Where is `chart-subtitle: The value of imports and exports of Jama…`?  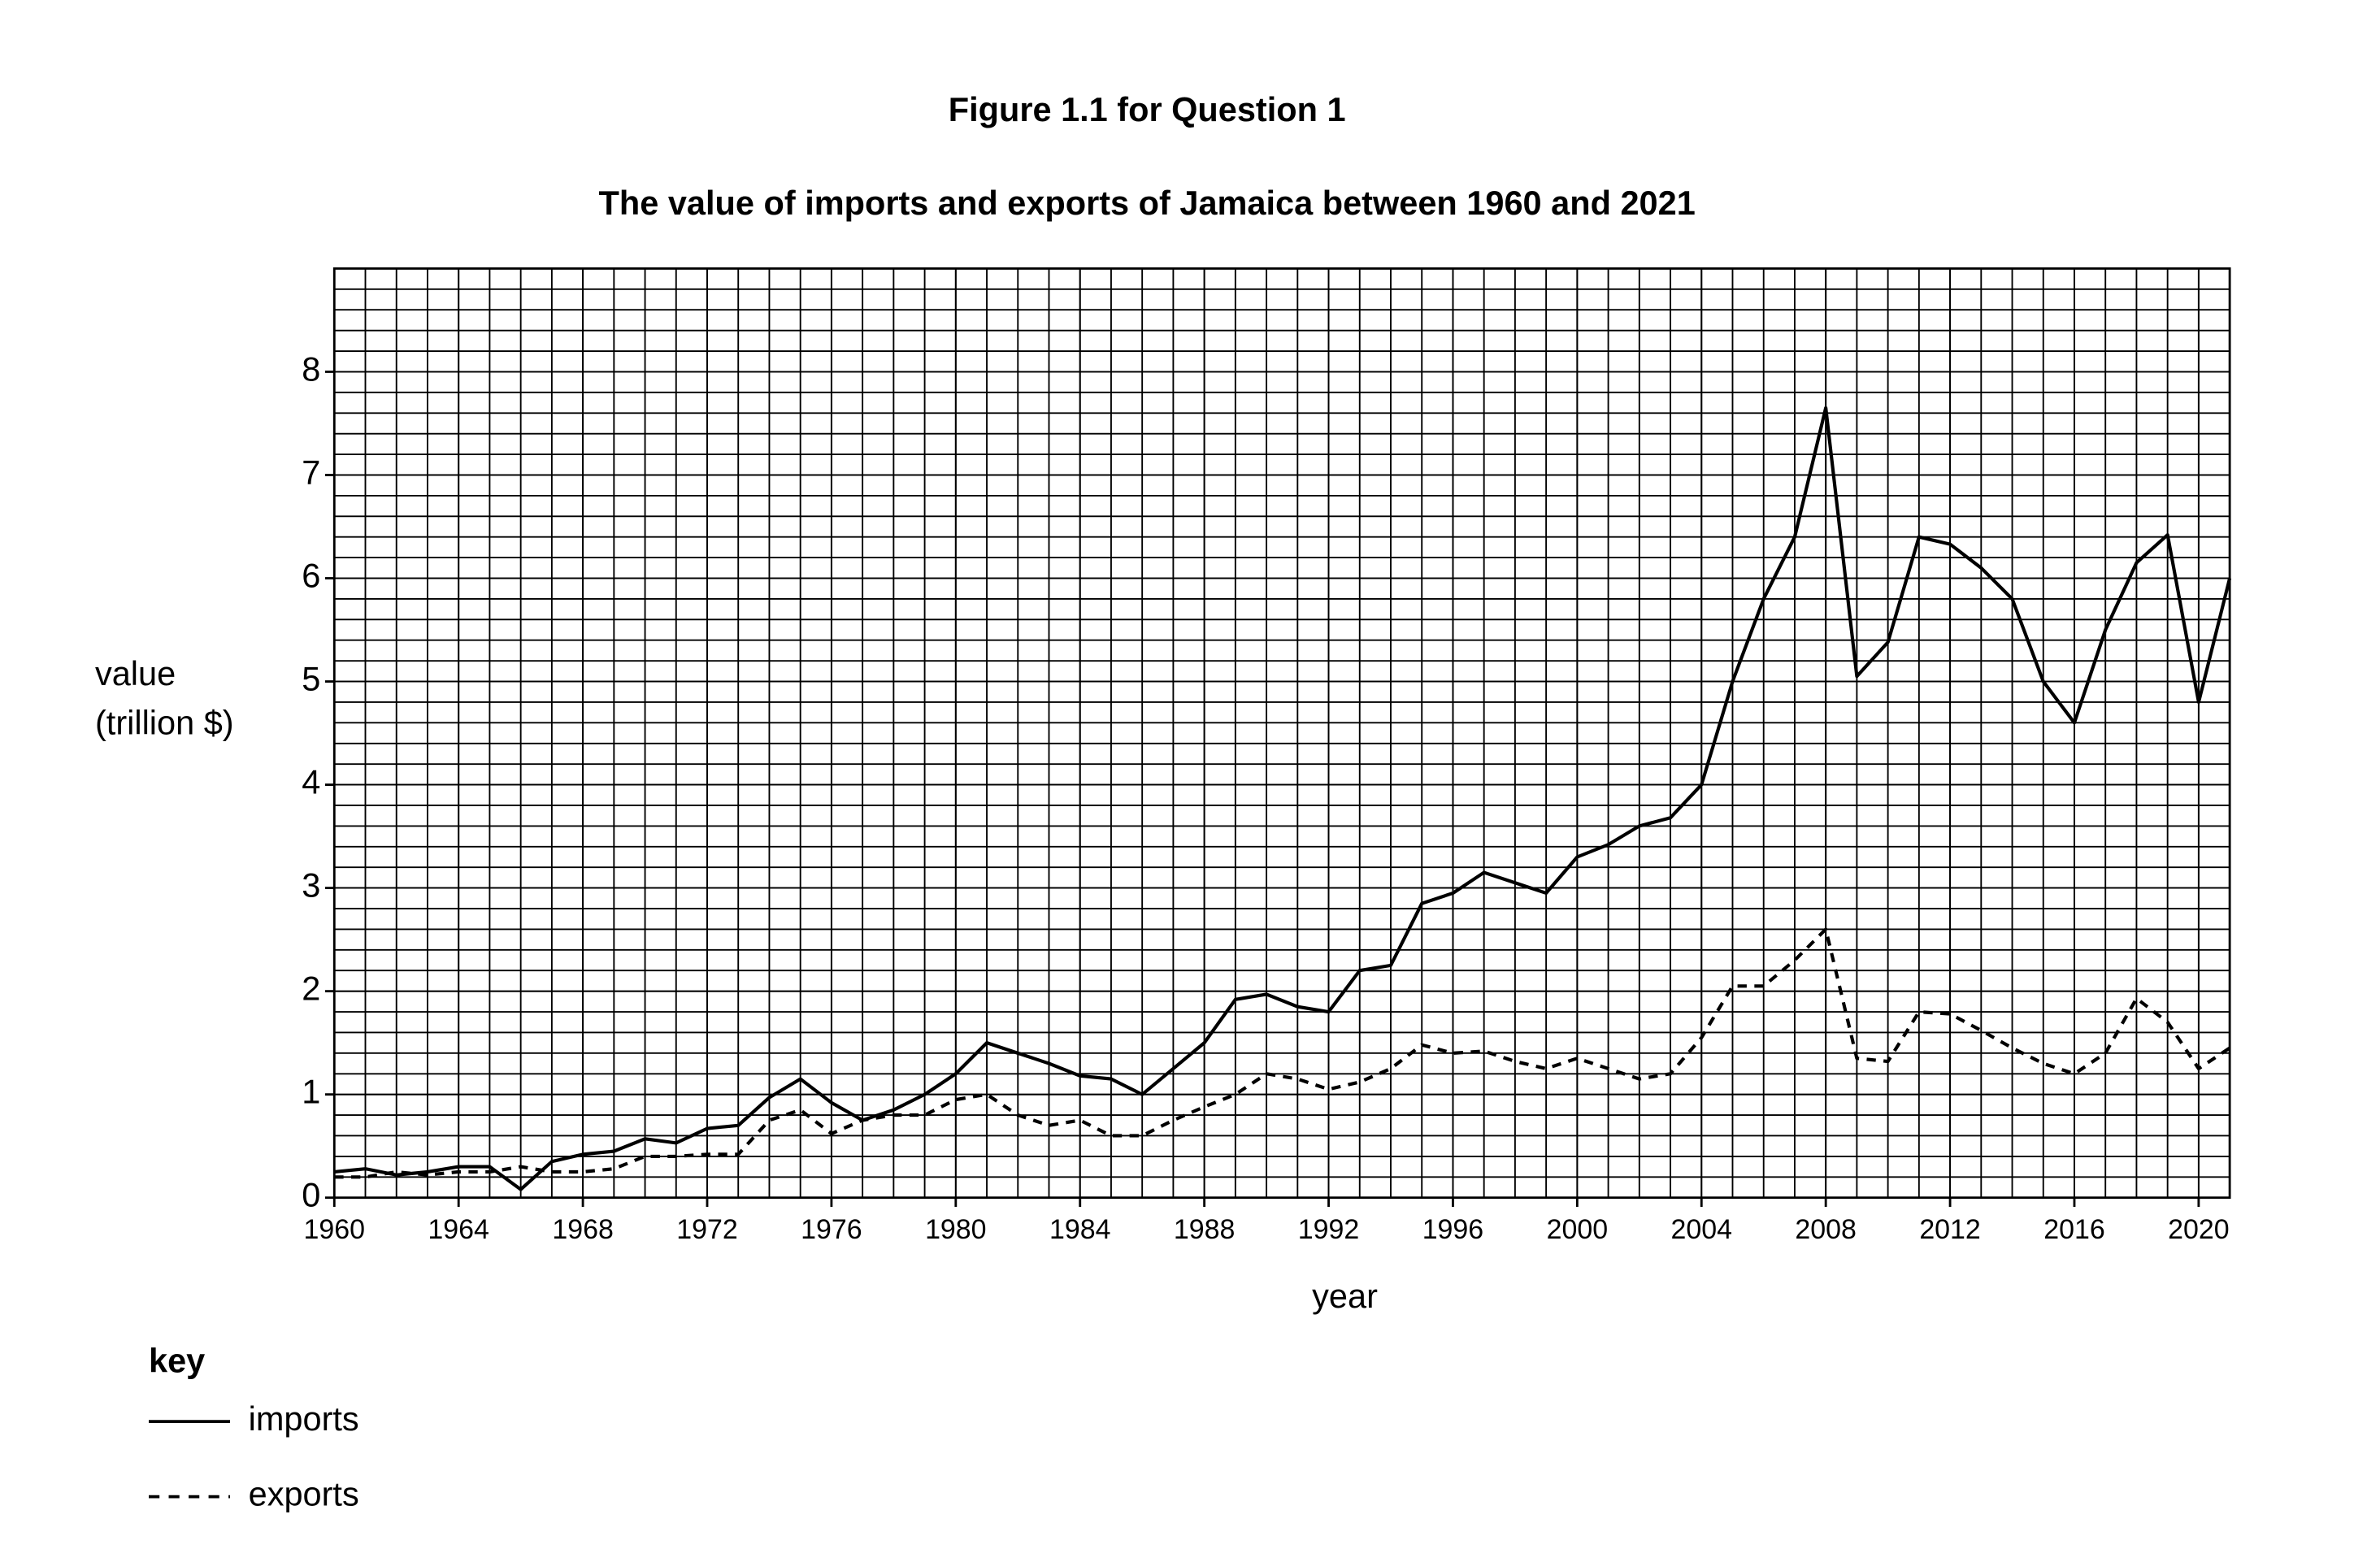 chart-subtitle: The value of imports and exports of Jama… is located at coordinates (1147, 203).